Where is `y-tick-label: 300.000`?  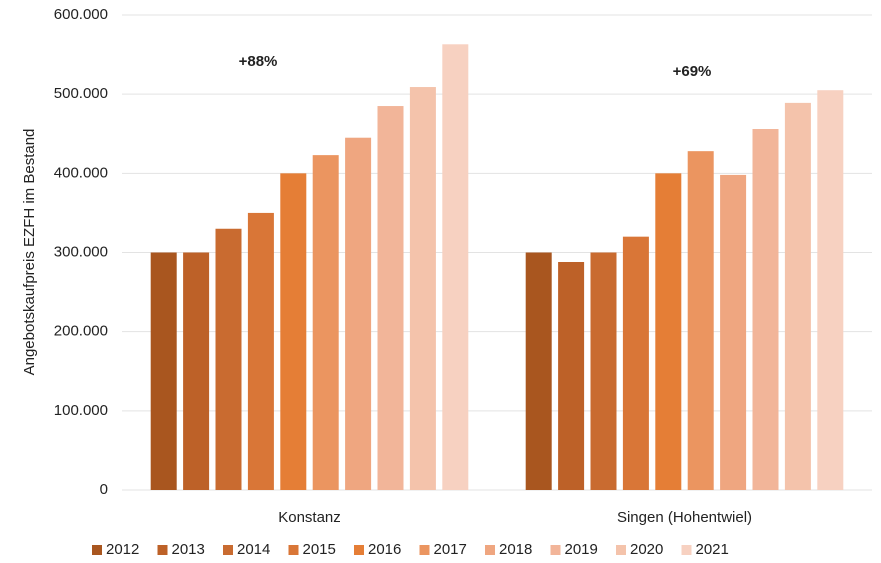 y-tick-label: 300.000 is located at coordinates (81, 251).